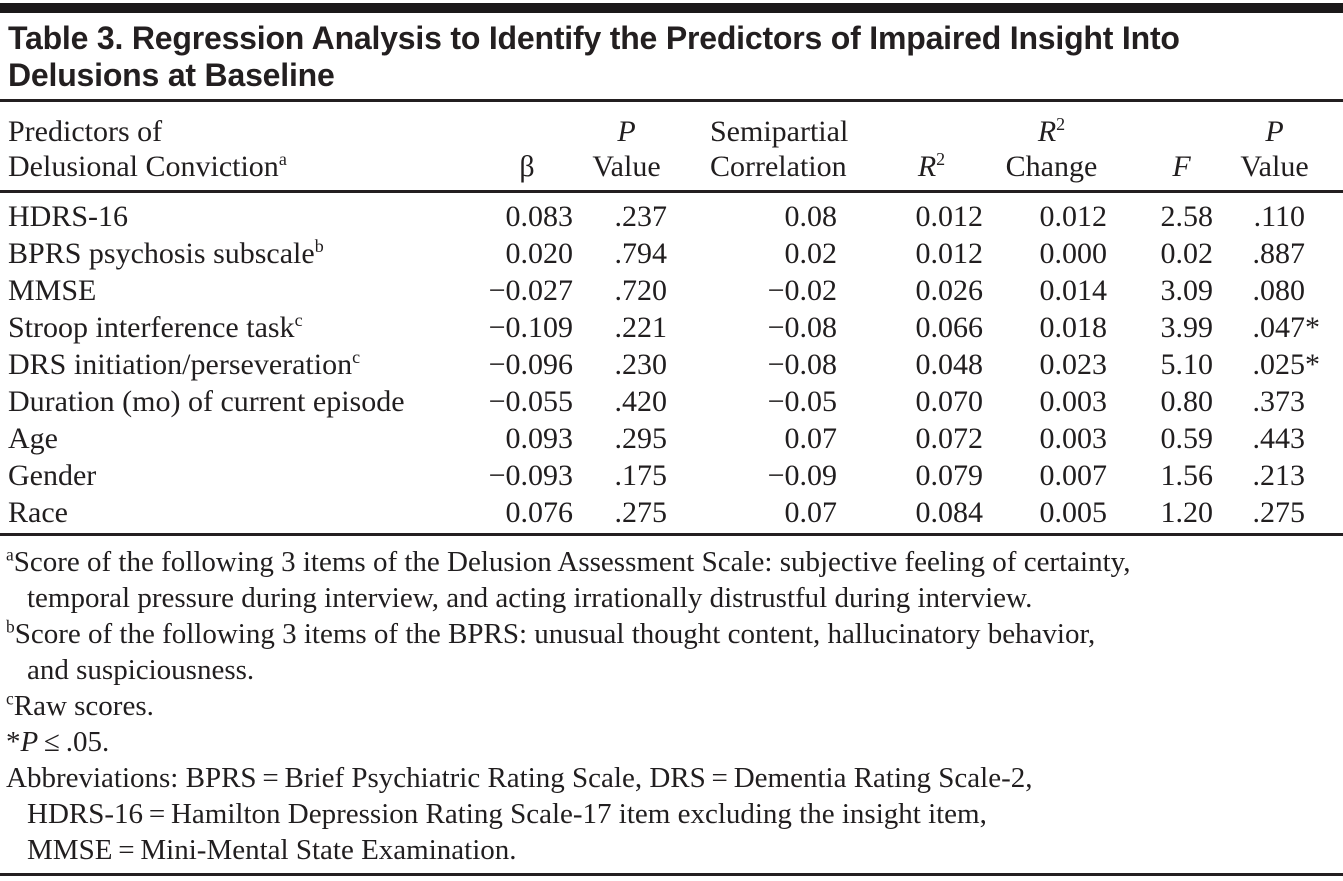 Image resolution: width=1343 pixels, height=881 pixels. I want to click on cell-r2: 0.026, so click(949, 290).